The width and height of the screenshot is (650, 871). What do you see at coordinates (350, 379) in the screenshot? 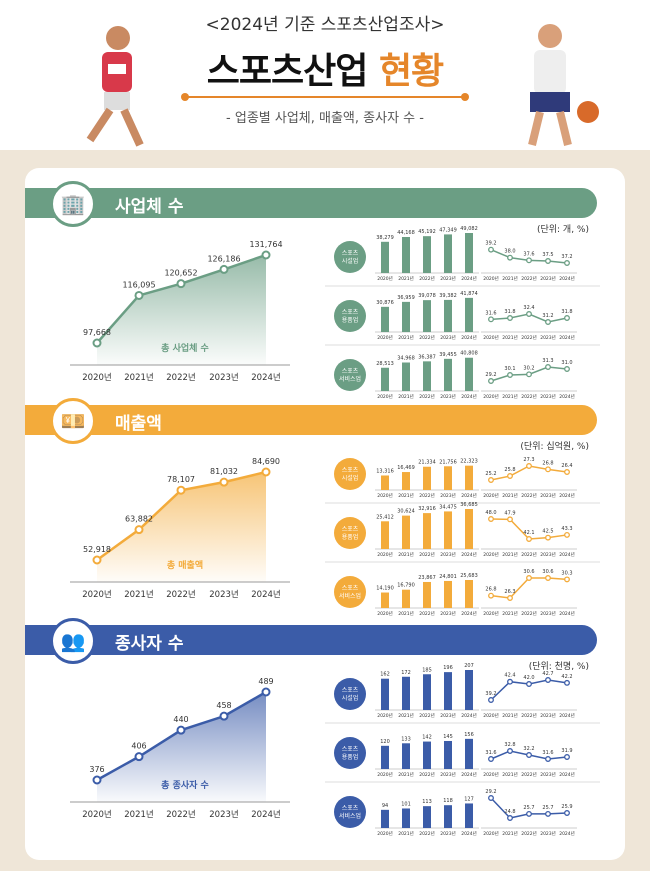
I see `row-label: 서비스업` at bounding box center [350, 379].